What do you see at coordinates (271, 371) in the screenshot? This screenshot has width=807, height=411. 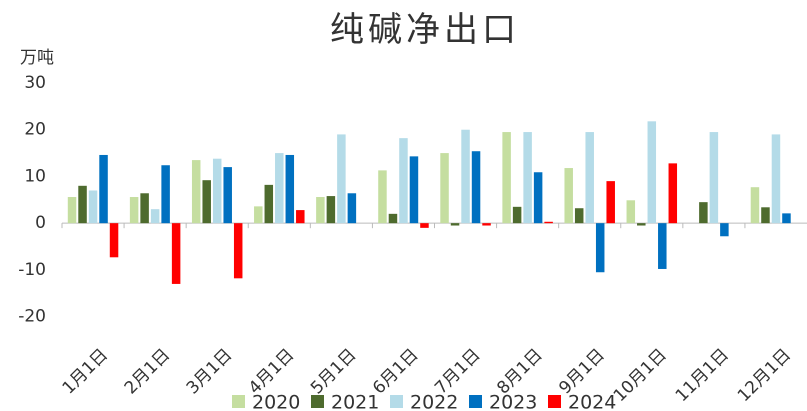 I see `x-tick-label: 4月1日` at bounding box center [271, 371].